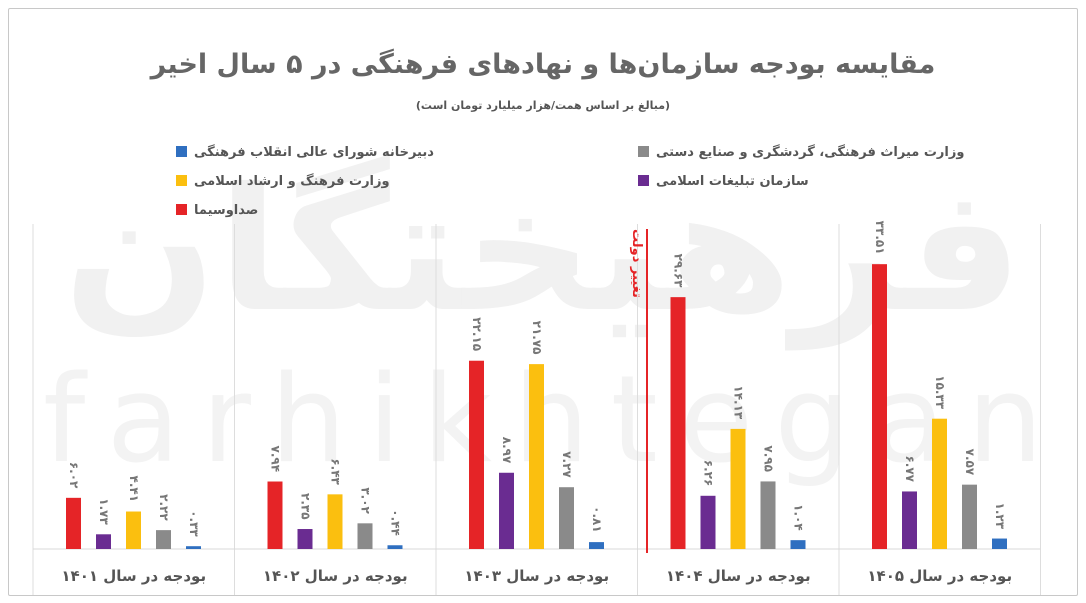 This screenshot has width=1086, height=603. What do you see at coordinates (335, 576) in the screenshot?
I see `category-label: بودجه در سال ۱۴۰۲` at bounding box center [335, 576].